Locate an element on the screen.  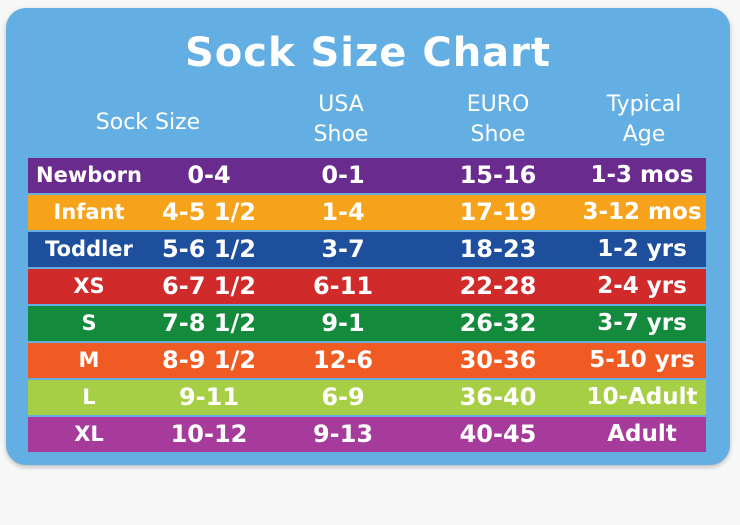
cell-size: Toddler is located at coordinates (89, 249).